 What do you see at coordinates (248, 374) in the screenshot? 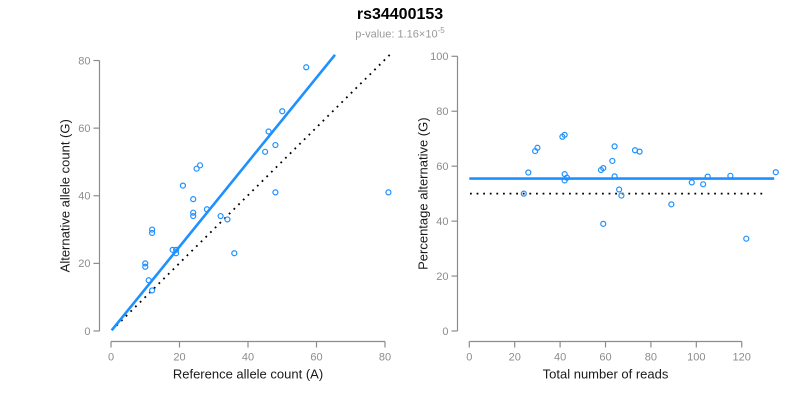
I see `x-axis-title: Reference allele count (A)` at bounding box center [248, 374].